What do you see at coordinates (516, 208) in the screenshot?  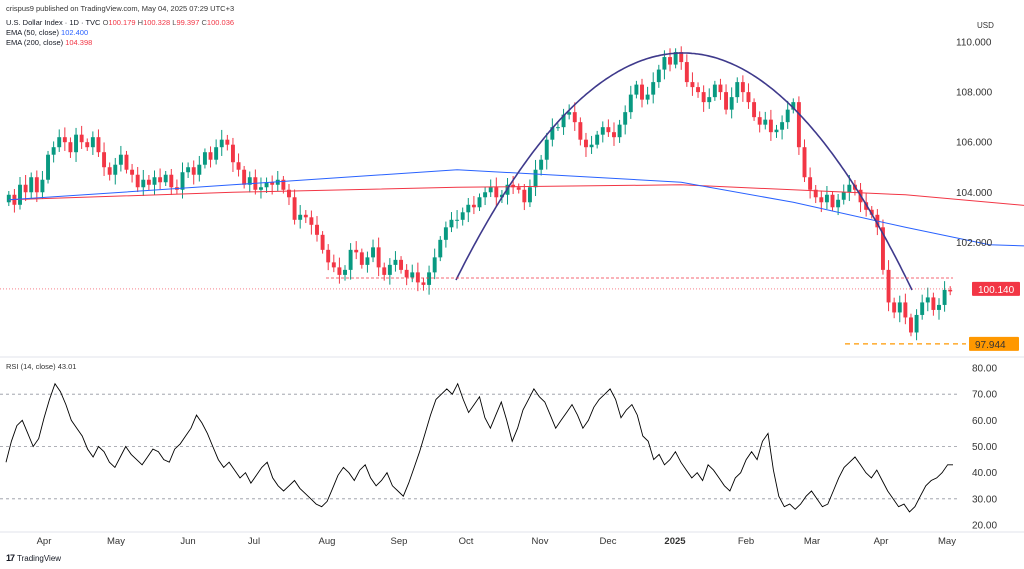 I see `ema50-line` at bounding box center [516, 208].